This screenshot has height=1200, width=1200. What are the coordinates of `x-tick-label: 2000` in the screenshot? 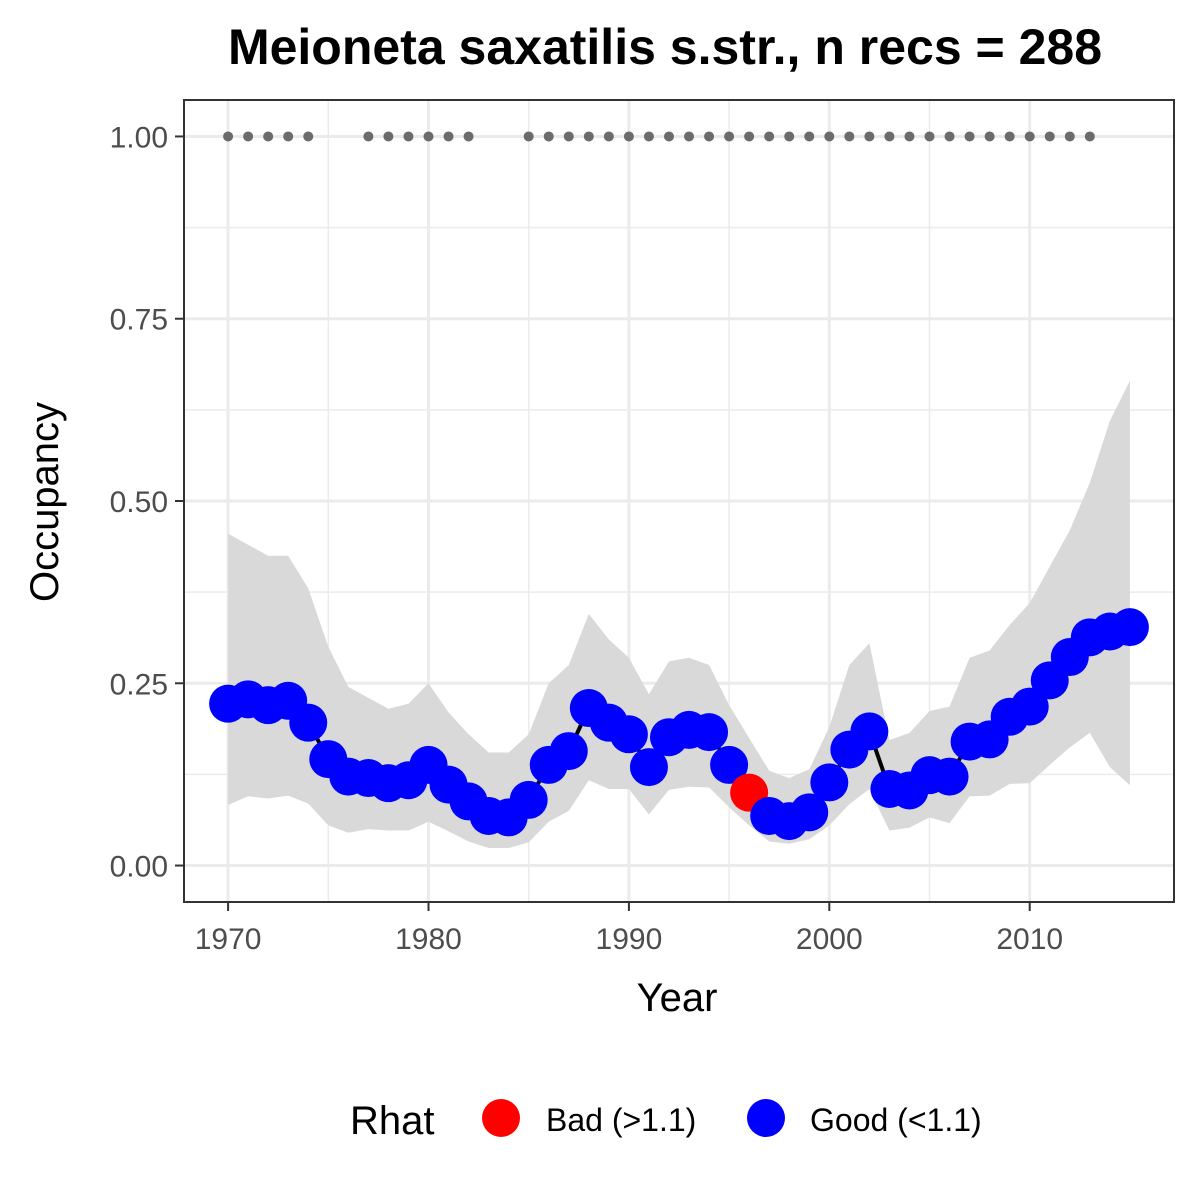 It's located at (829, 939).